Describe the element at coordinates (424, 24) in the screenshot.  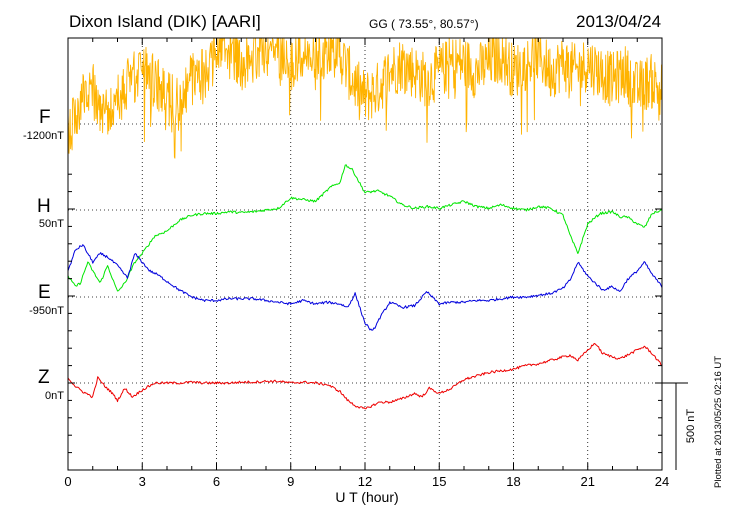
I see `station-coordinates: GG ( 73.55°, 80.57°)` at that location.